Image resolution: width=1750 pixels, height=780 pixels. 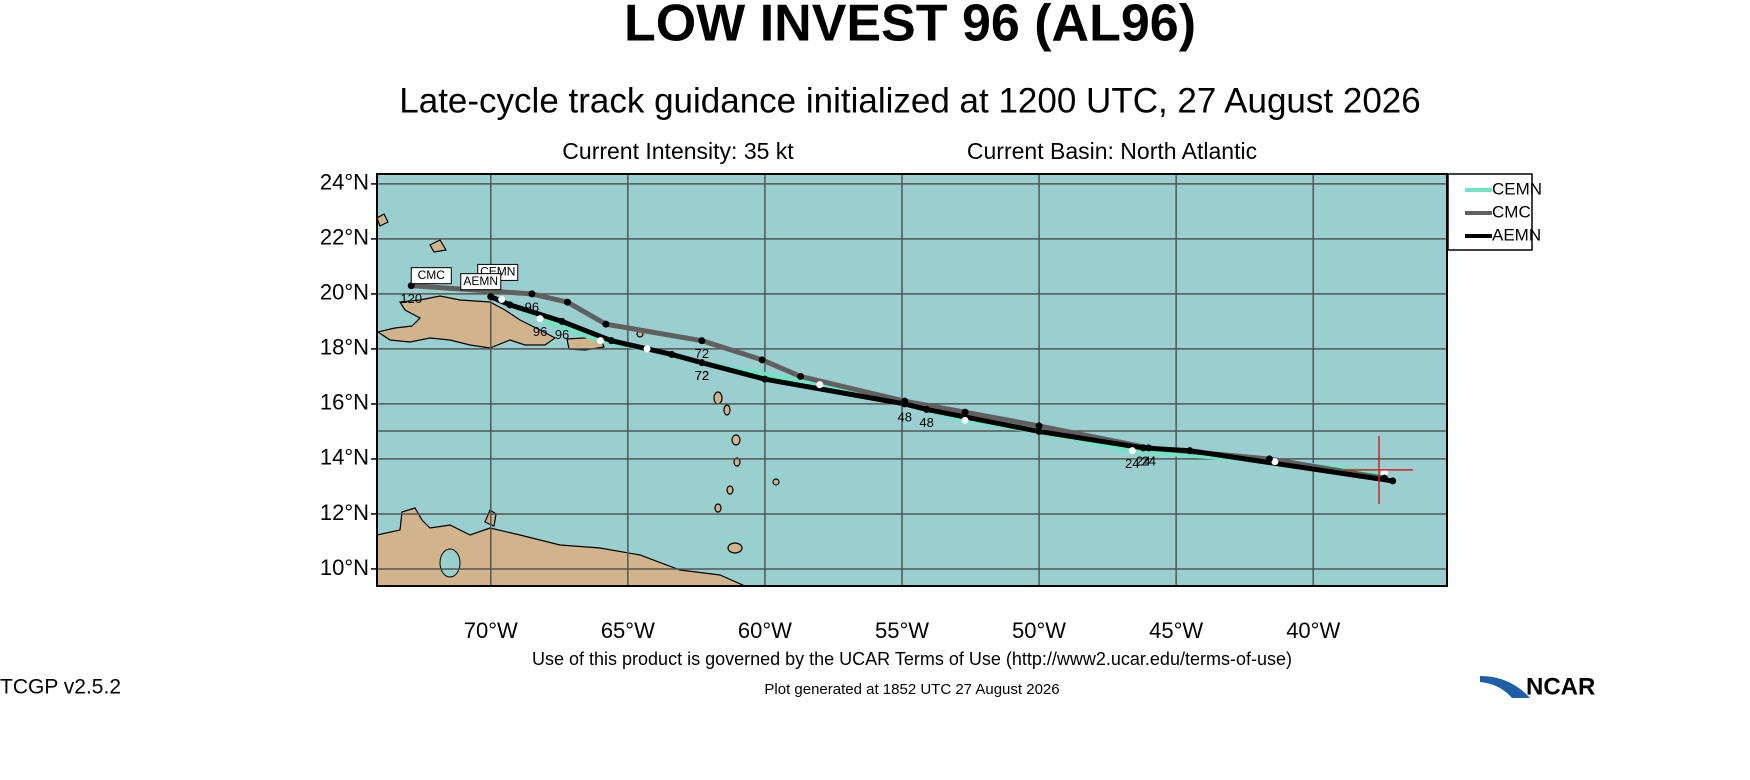 What do you see at coordinates (344, 402) in the screenshot?
I see `y-tick-label: 16°N` at bounding box center [344, 402].